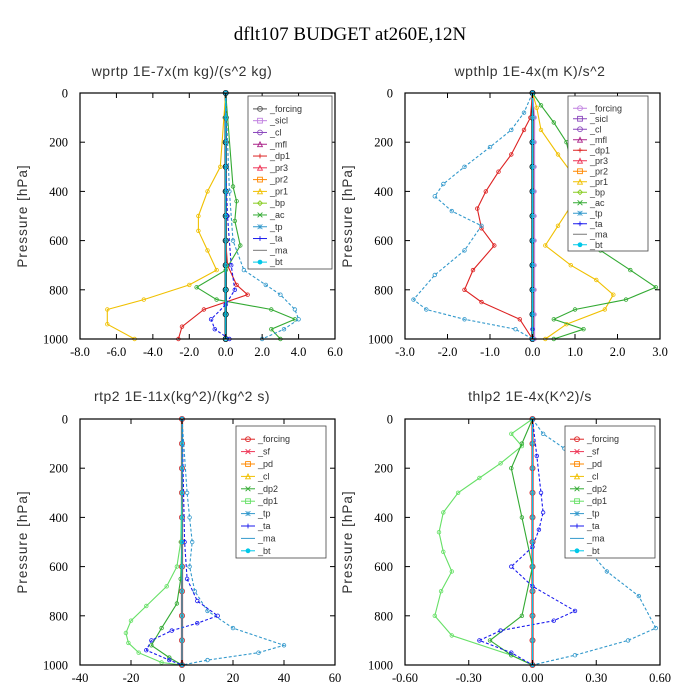  What do you see at coordinates (264, 452) in the screenshot?
I see `legend-label: _sf` at bounding box center [264, 452].